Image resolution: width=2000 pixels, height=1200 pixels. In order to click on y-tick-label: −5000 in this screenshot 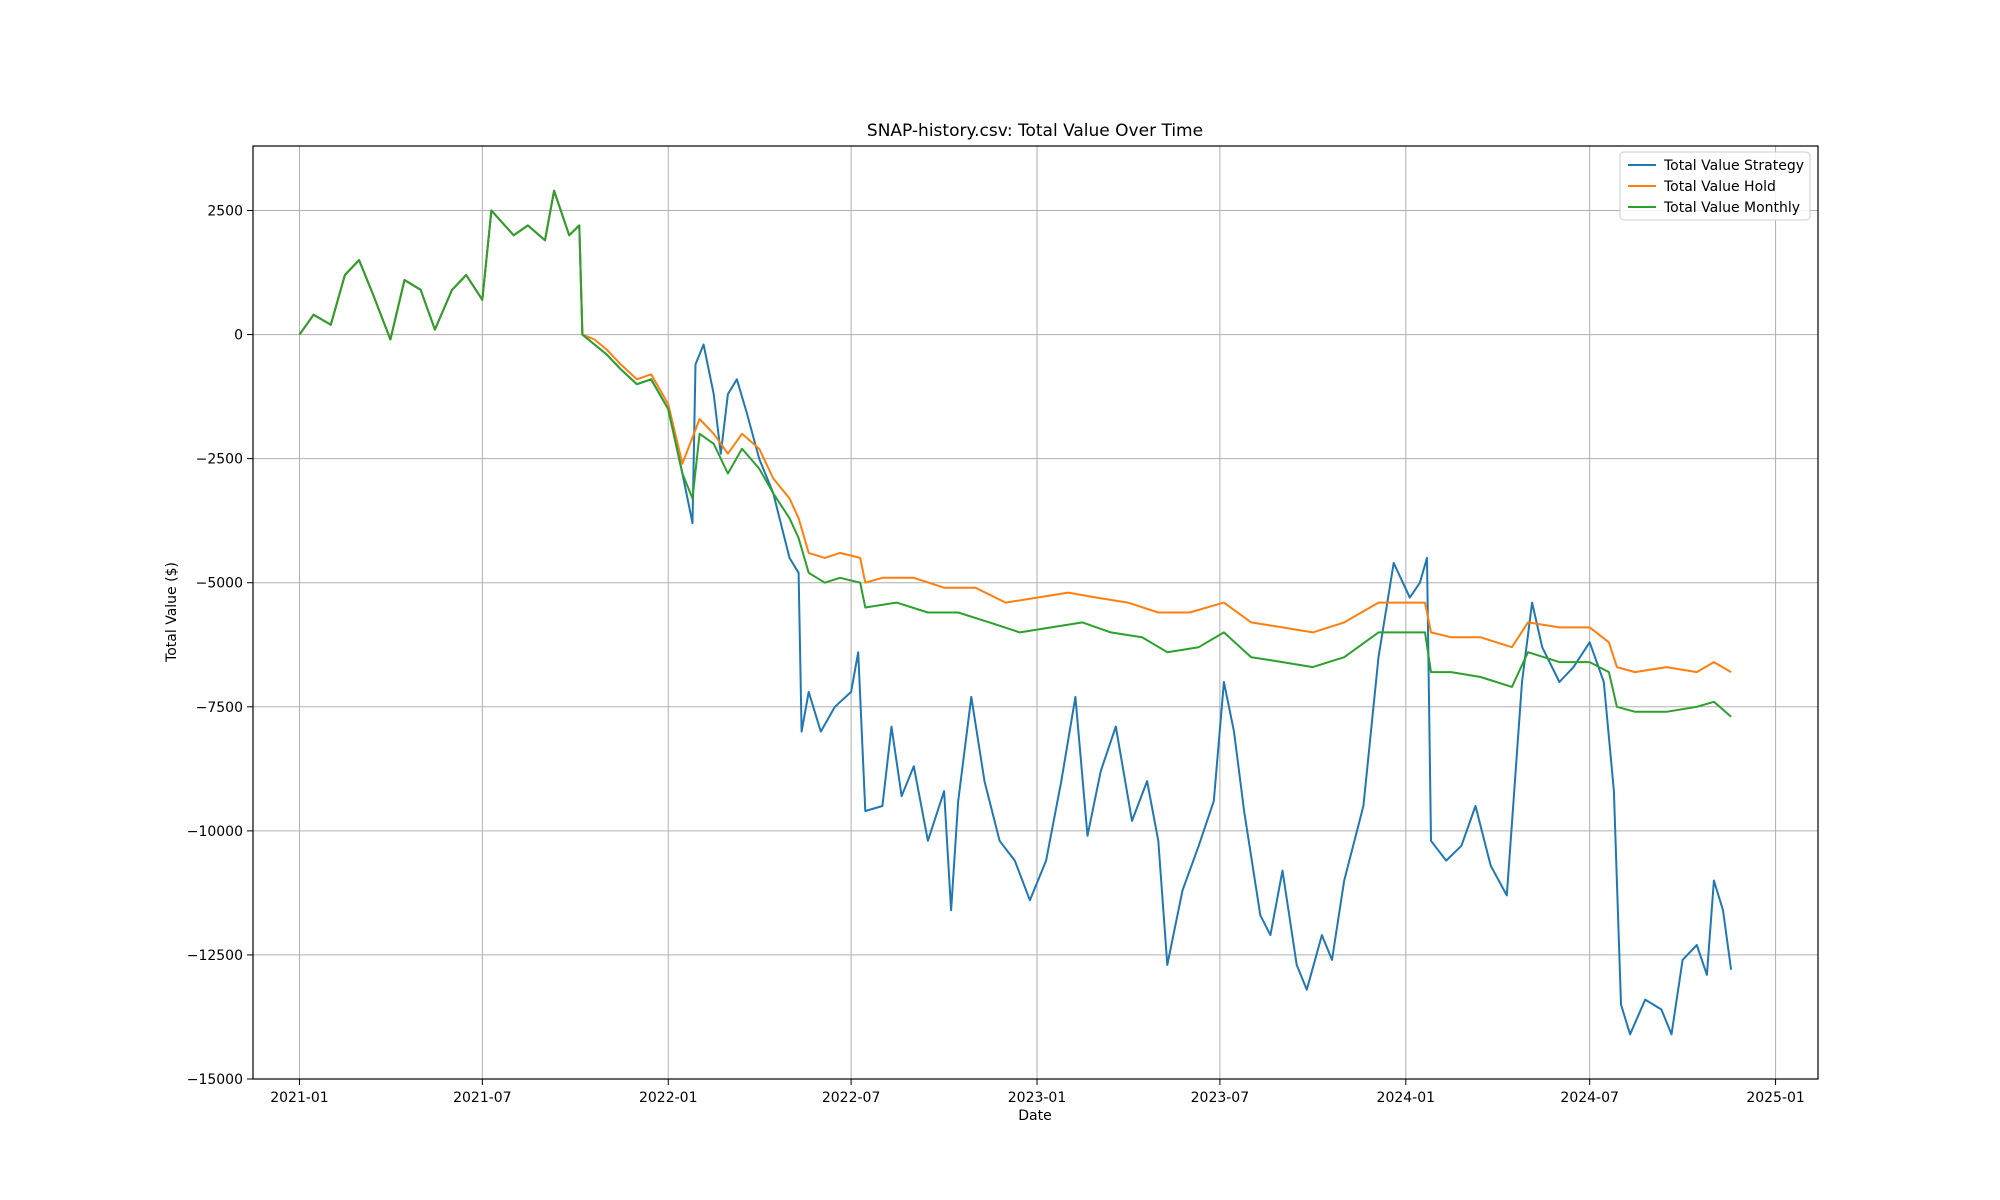, I will do `click(219, 584)`.